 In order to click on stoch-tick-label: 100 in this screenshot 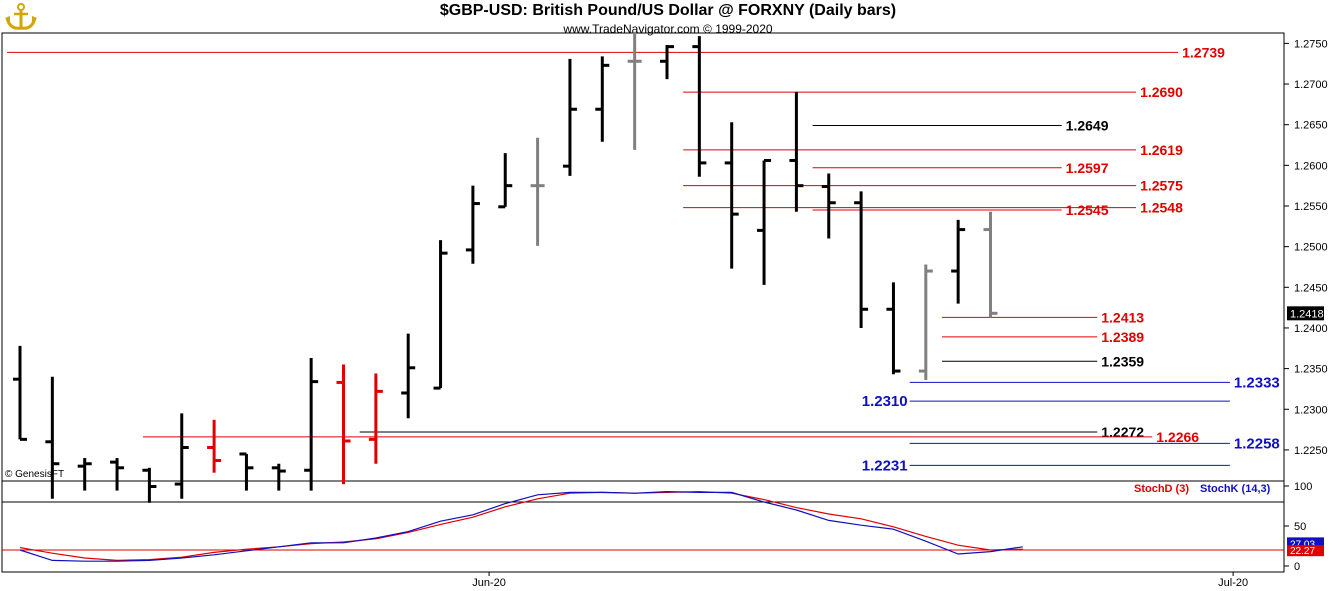, I will do `click(1303, 487)`.